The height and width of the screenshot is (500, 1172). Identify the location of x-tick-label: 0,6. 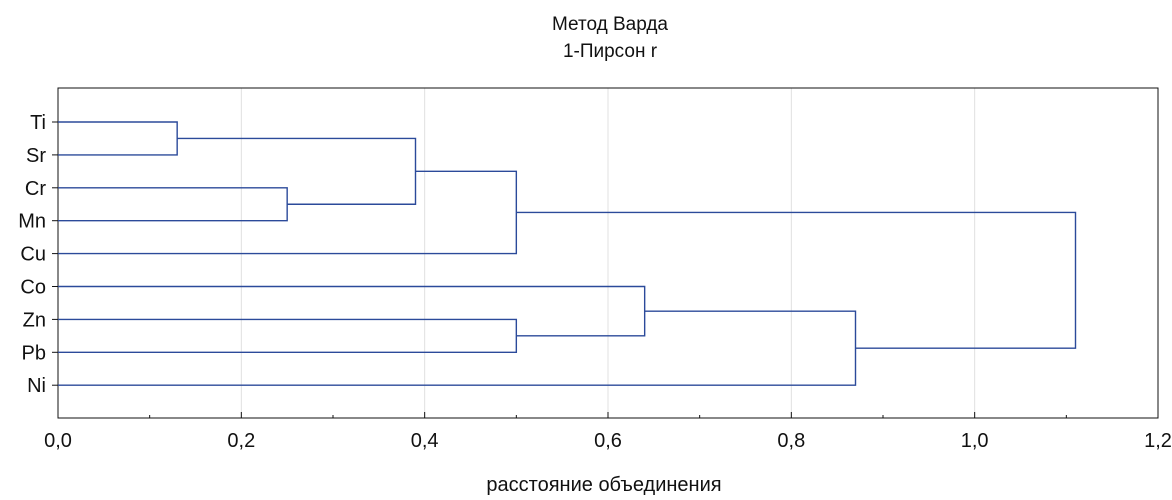
(608, 441).